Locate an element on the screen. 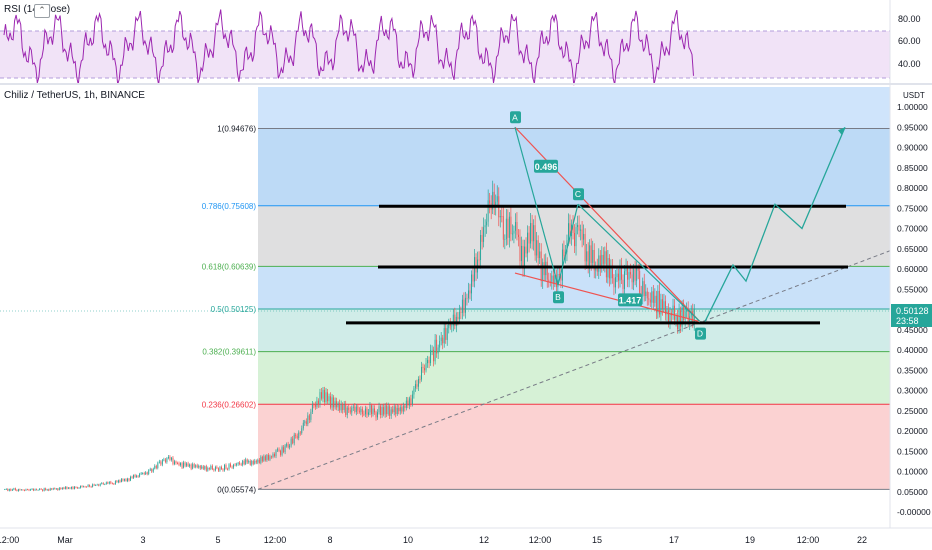 This screenshot has width=932, height=550. projection-path is located at coordinates (775, 224).